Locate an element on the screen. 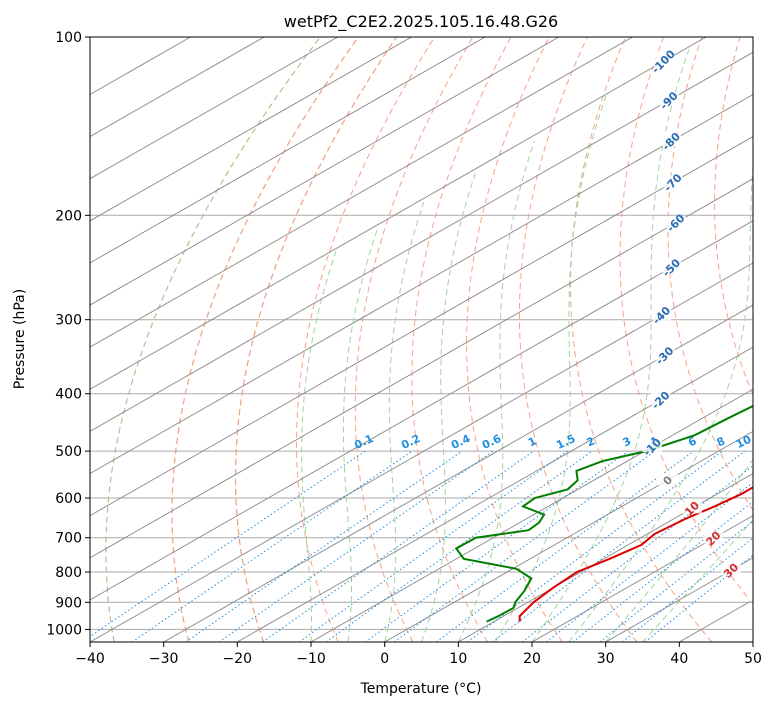  y-tick-label: 400 is located at coordinates (68, 395).